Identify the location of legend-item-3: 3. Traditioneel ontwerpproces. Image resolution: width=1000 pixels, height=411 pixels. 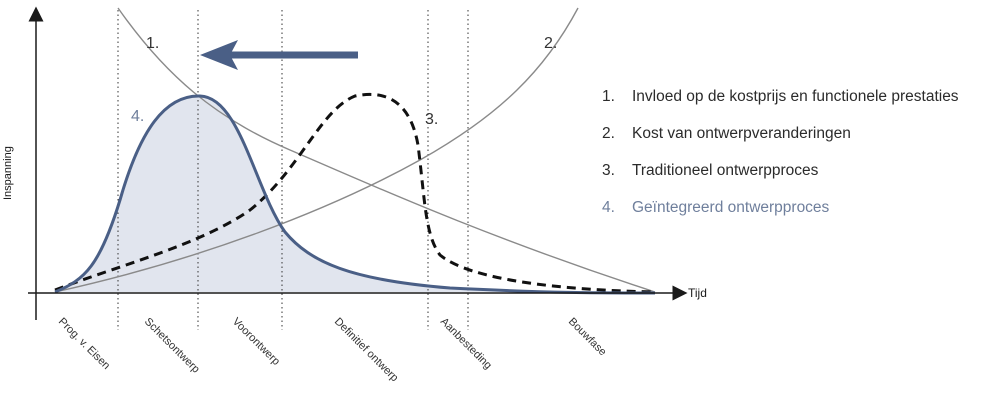
(710, 171).